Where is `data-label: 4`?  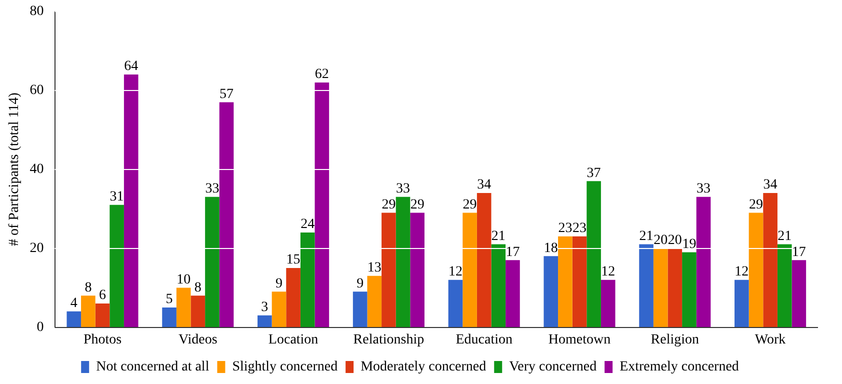 data-label: 4 is located at coordinates (74, 304).